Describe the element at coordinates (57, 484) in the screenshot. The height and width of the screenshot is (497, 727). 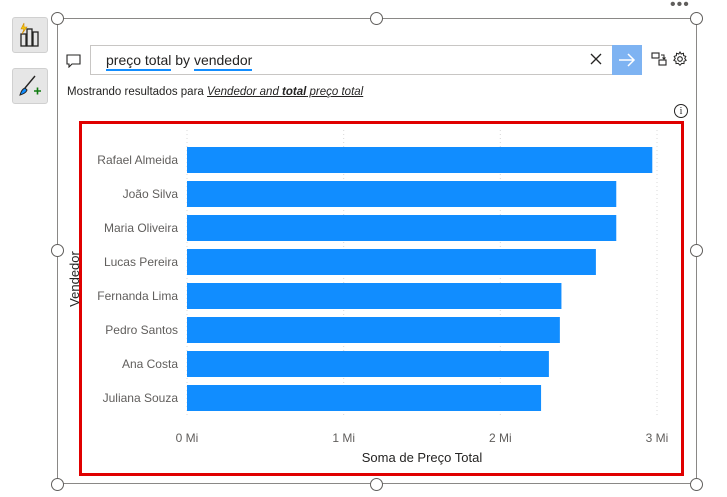
I see `resize-handle-bottom-left` at that location.